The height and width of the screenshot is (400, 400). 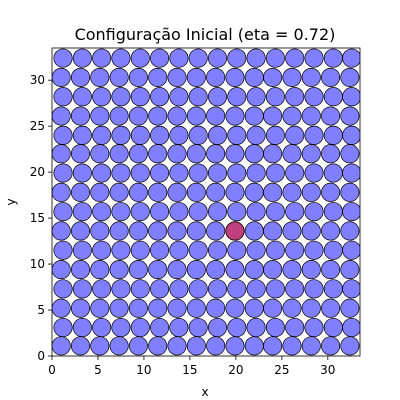 What do you see at coordinates (204, 392) in the screenshot?
I see `x-axis-label: x` at bounding box center [204, 392].